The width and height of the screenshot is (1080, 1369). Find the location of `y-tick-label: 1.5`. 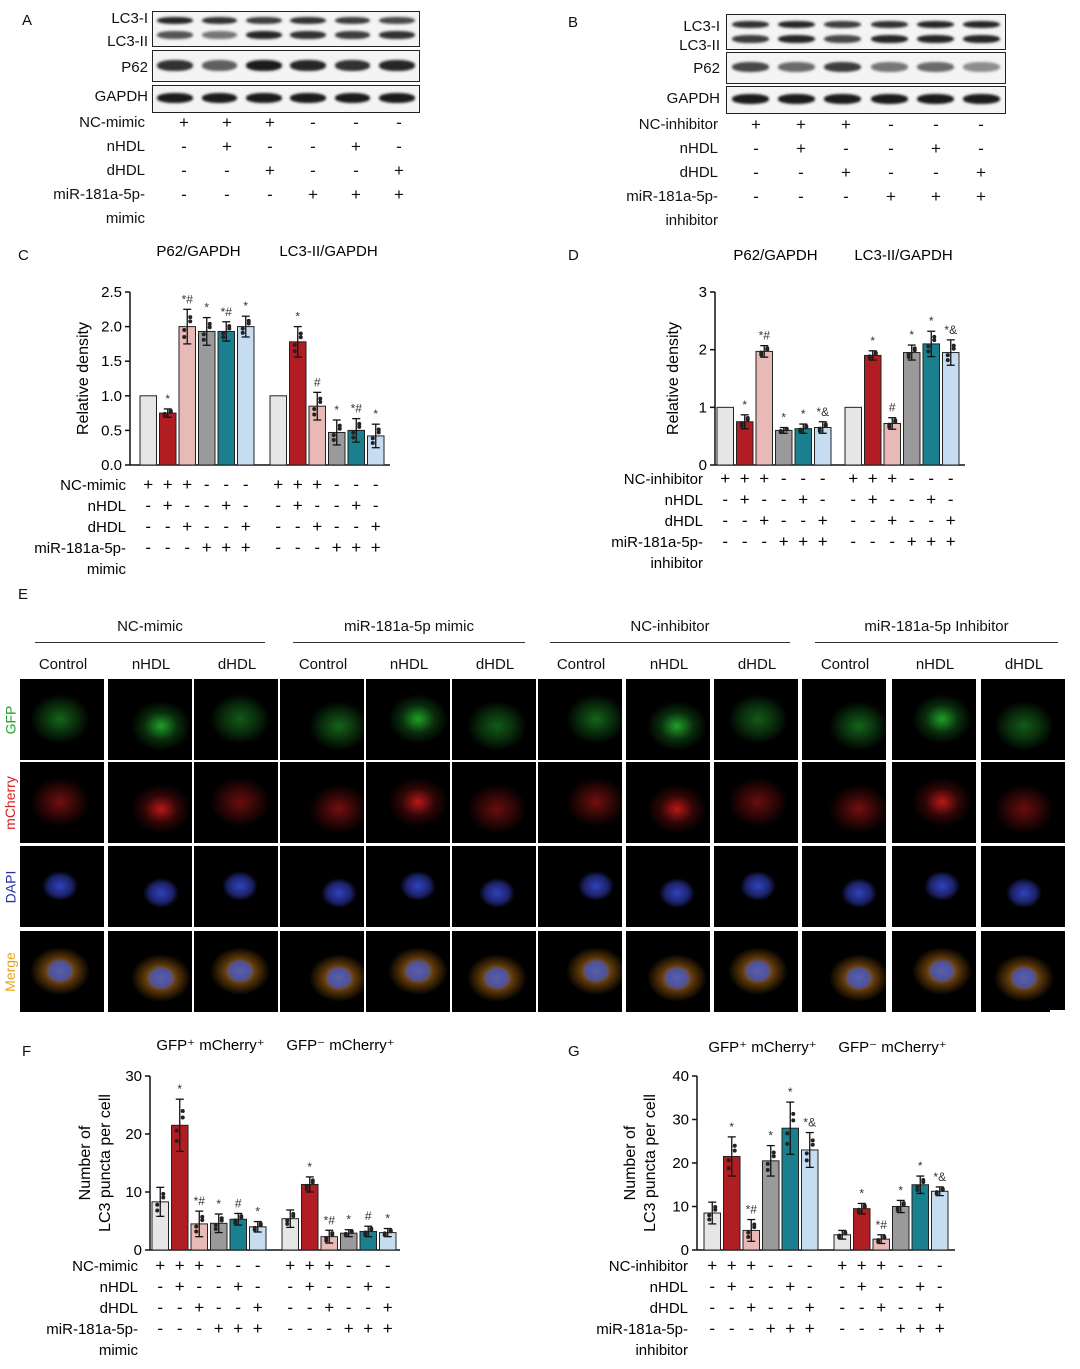

y-tick-label: 1.5 is located at coordinates (111, 361).